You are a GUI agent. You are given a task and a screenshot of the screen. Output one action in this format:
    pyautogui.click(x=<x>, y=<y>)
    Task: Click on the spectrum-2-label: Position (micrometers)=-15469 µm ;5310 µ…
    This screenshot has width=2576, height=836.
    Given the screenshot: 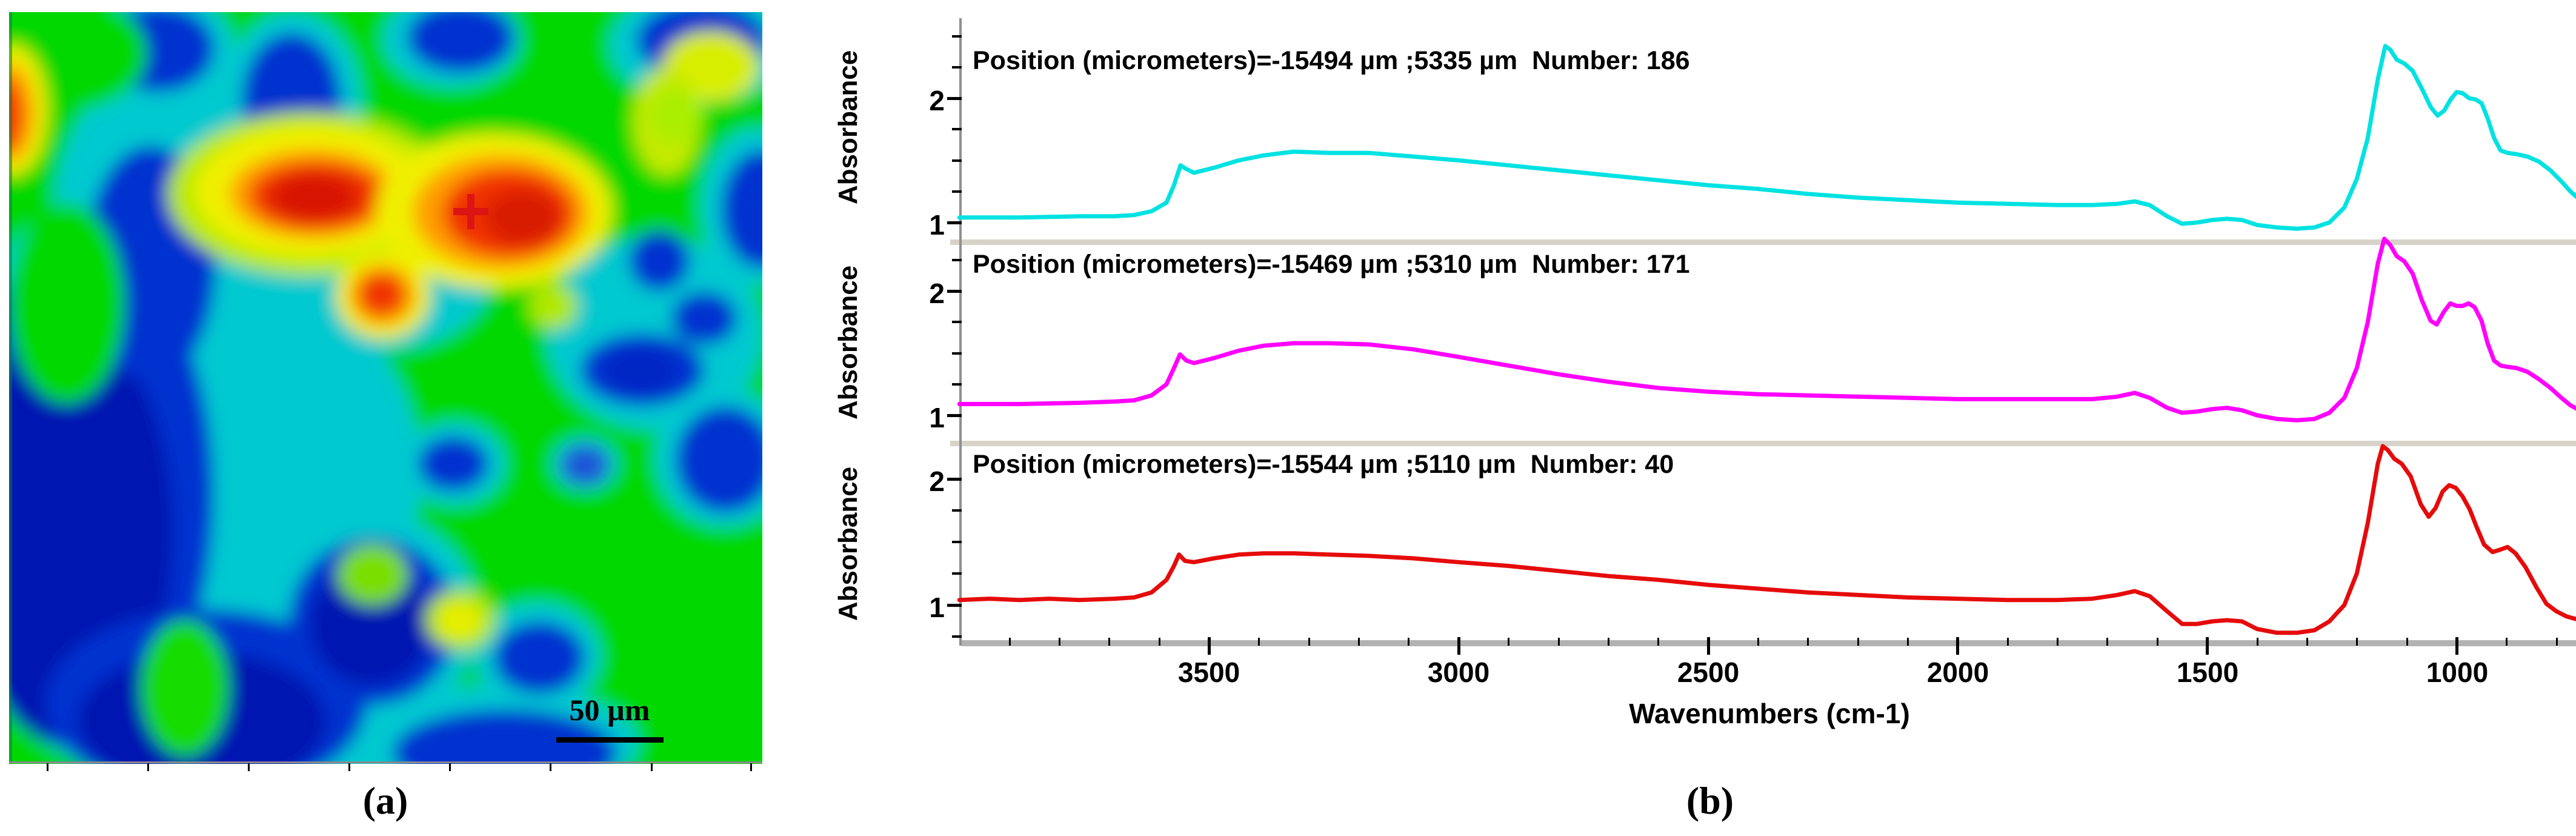 What is the action you would take?
    pyautogui.click(x=1331, y=264)
    